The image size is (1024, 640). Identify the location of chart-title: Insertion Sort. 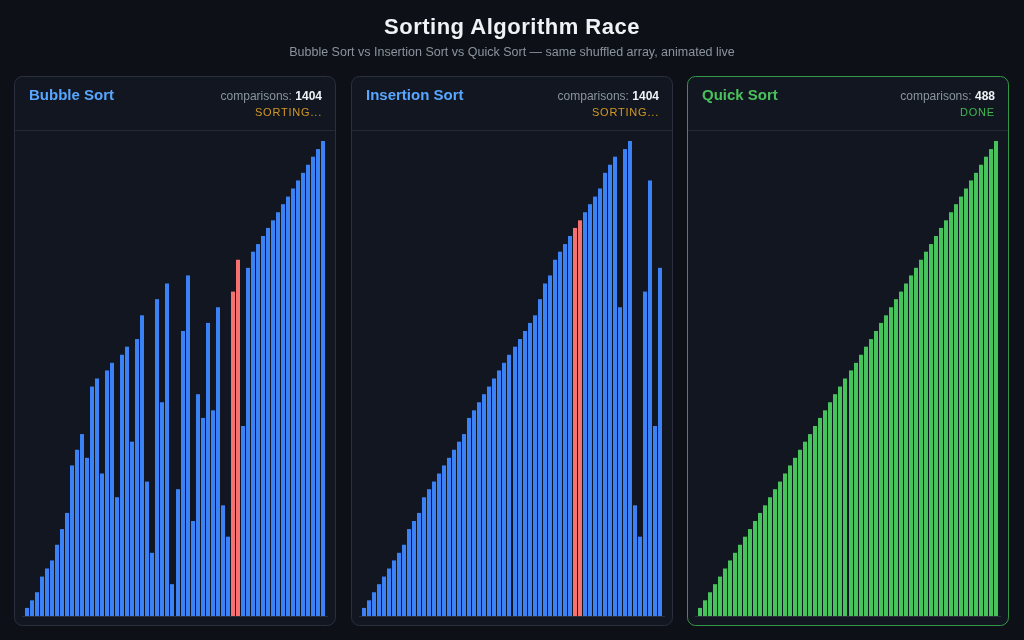
(415, 94).